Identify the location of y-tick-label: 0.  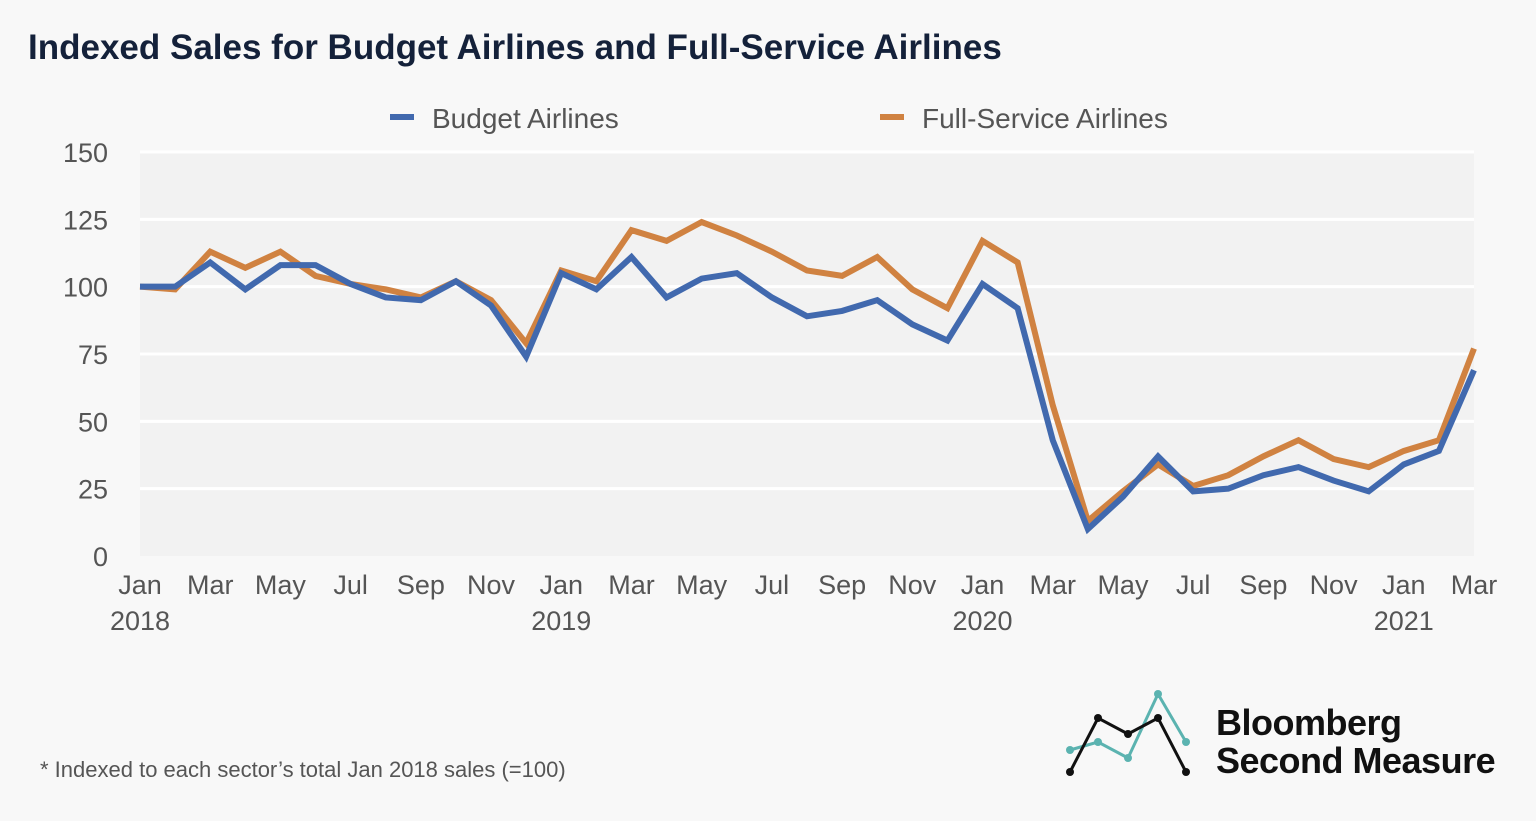
(100, 557).